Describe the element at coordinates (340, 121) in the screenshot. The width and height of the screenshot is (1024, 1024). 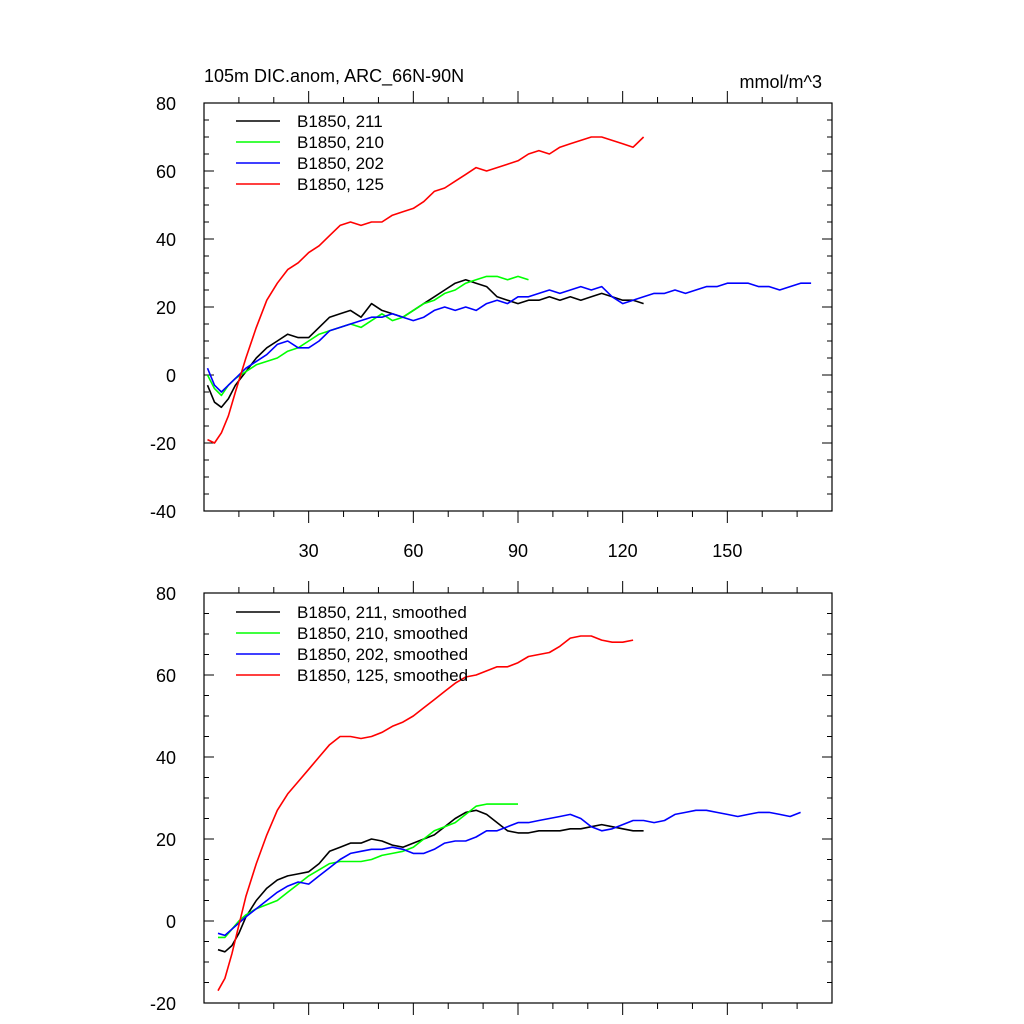
I see `legend-label: B1850, 211` at that location.